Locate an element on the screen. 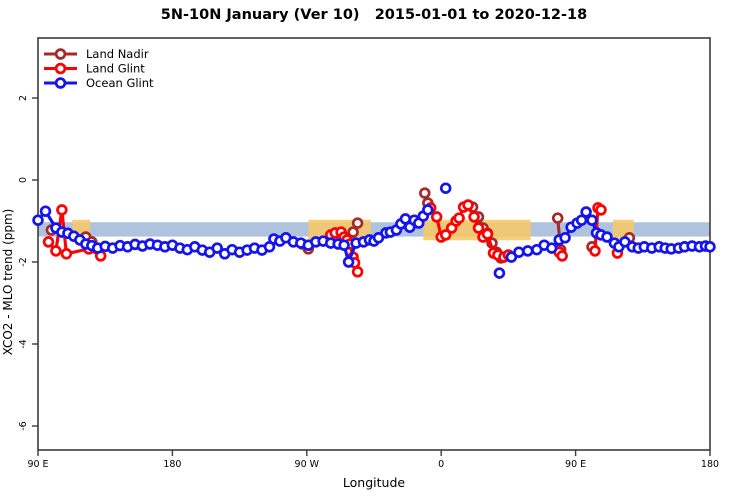  legend-item-ocean-glint: Ocean Glint is located at coordinates (99, 83).